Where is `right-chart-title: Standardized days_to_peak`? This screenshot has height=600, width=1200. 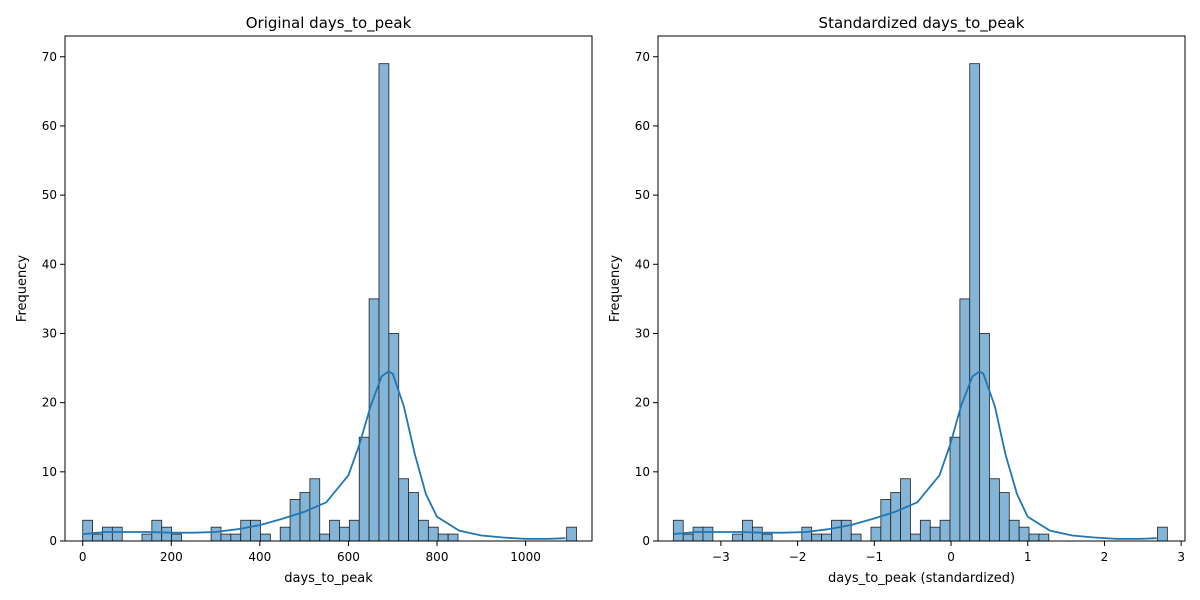 right-chart-title: Standardized days_to_peak is located at coordinates (922, 23).